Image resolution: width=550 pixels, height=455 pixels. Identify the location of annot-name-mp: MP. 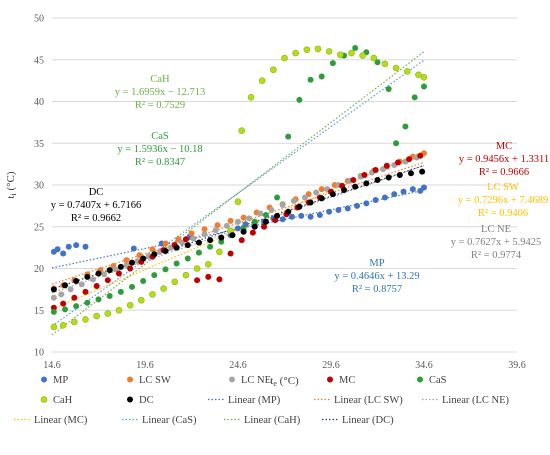
(376, 263).